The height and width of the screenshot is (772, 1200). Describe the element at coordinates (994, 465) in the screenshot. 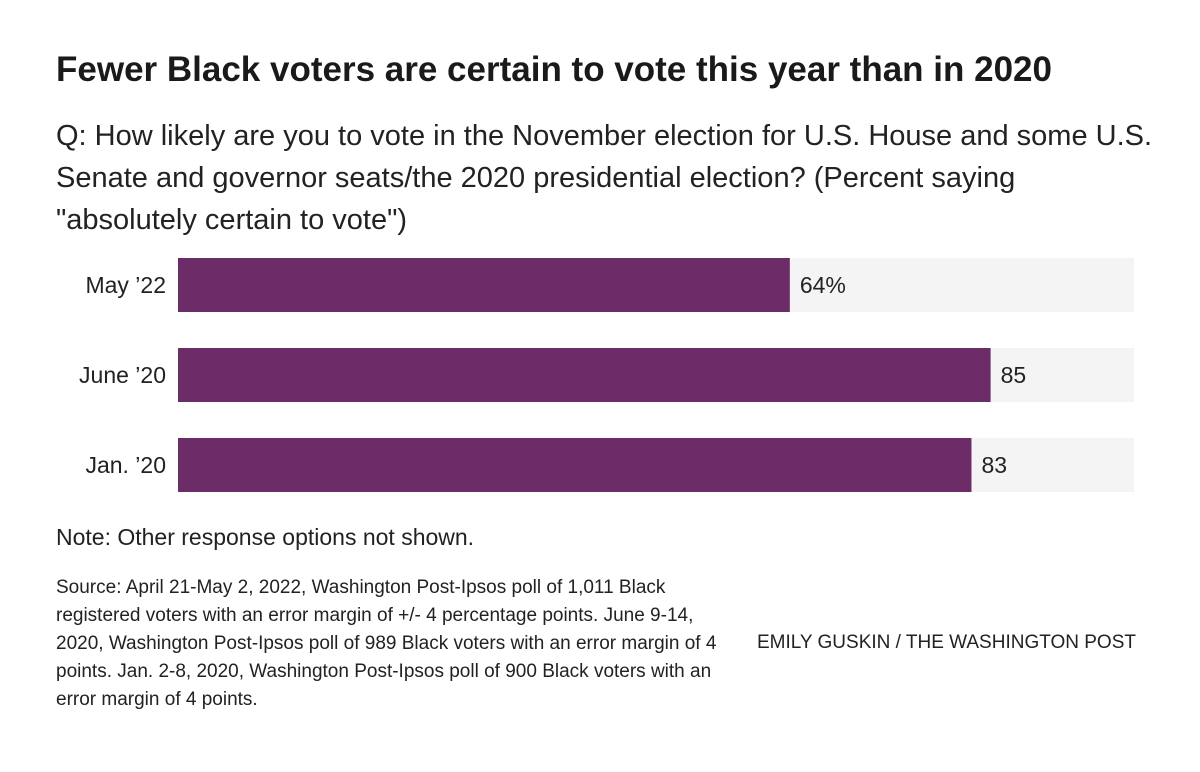

I see `value-label: 83` at that location.